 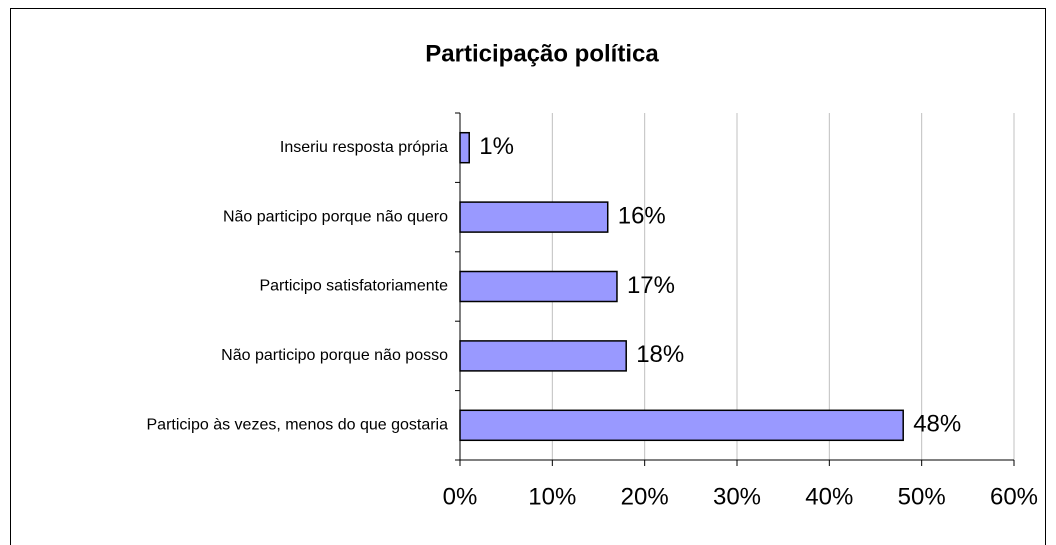 What do you see at coordinates (542, 53) in the screenshot?
I see `chart-title: Participação política` at bounding box center [542, 53].